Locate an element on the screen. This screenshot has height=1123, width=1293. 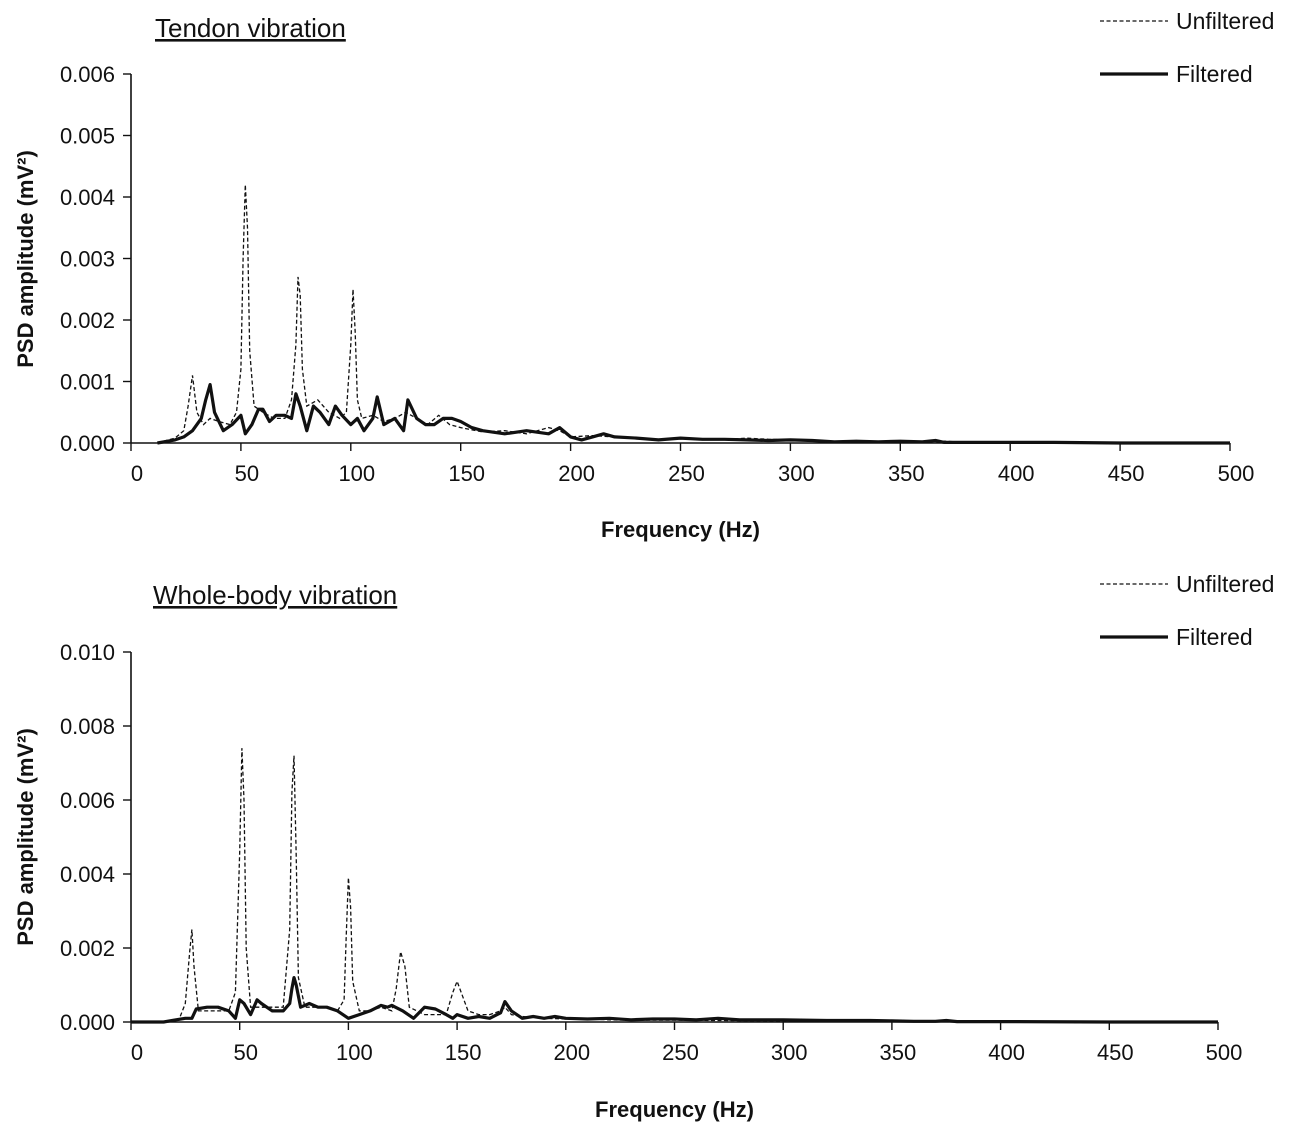
y-tick-label: 0.008 is located at coordinates (87, 726).